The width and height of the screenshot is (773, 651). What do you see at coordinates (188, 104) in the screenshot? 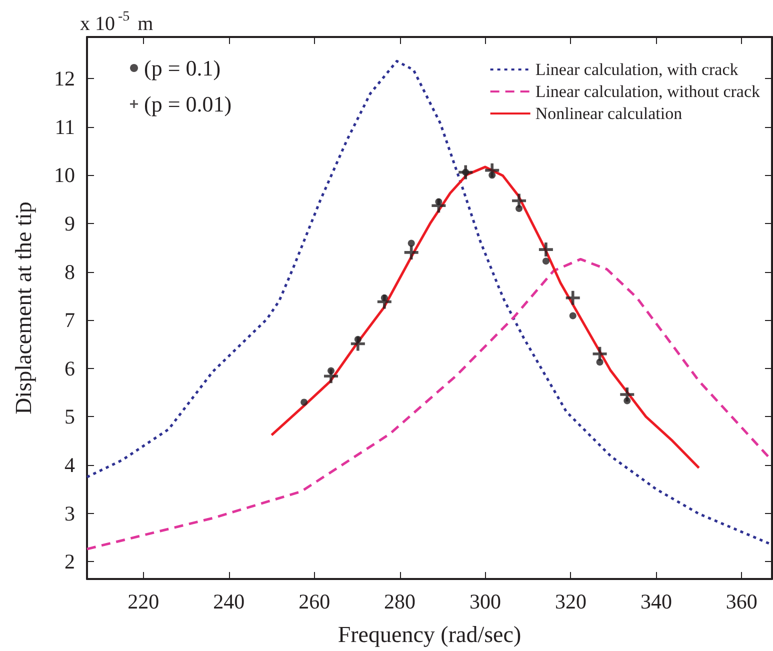
I see `legend-label: (p = 0.01)` at bounding box center [188, 104].